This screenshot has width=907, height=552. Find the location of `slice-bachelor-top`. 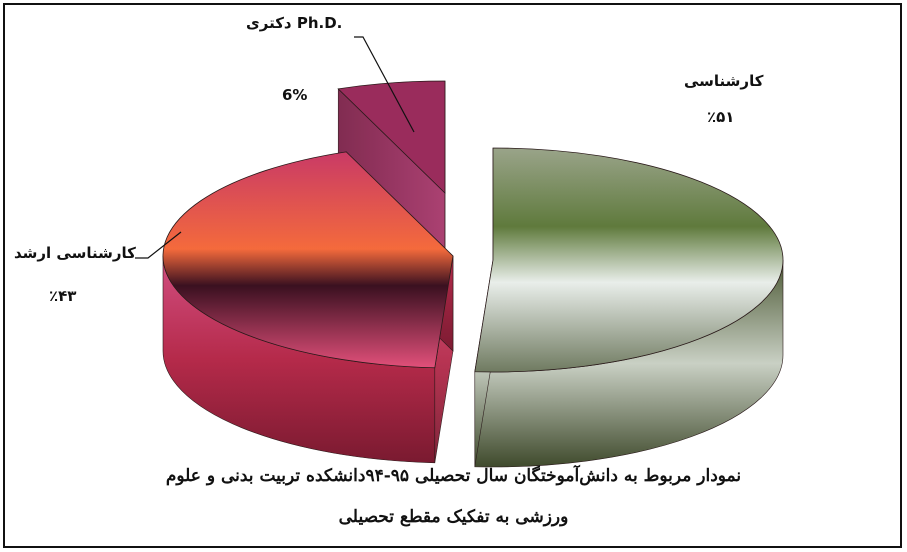

slice-bachelor-top is located at coordinates (629, 260).